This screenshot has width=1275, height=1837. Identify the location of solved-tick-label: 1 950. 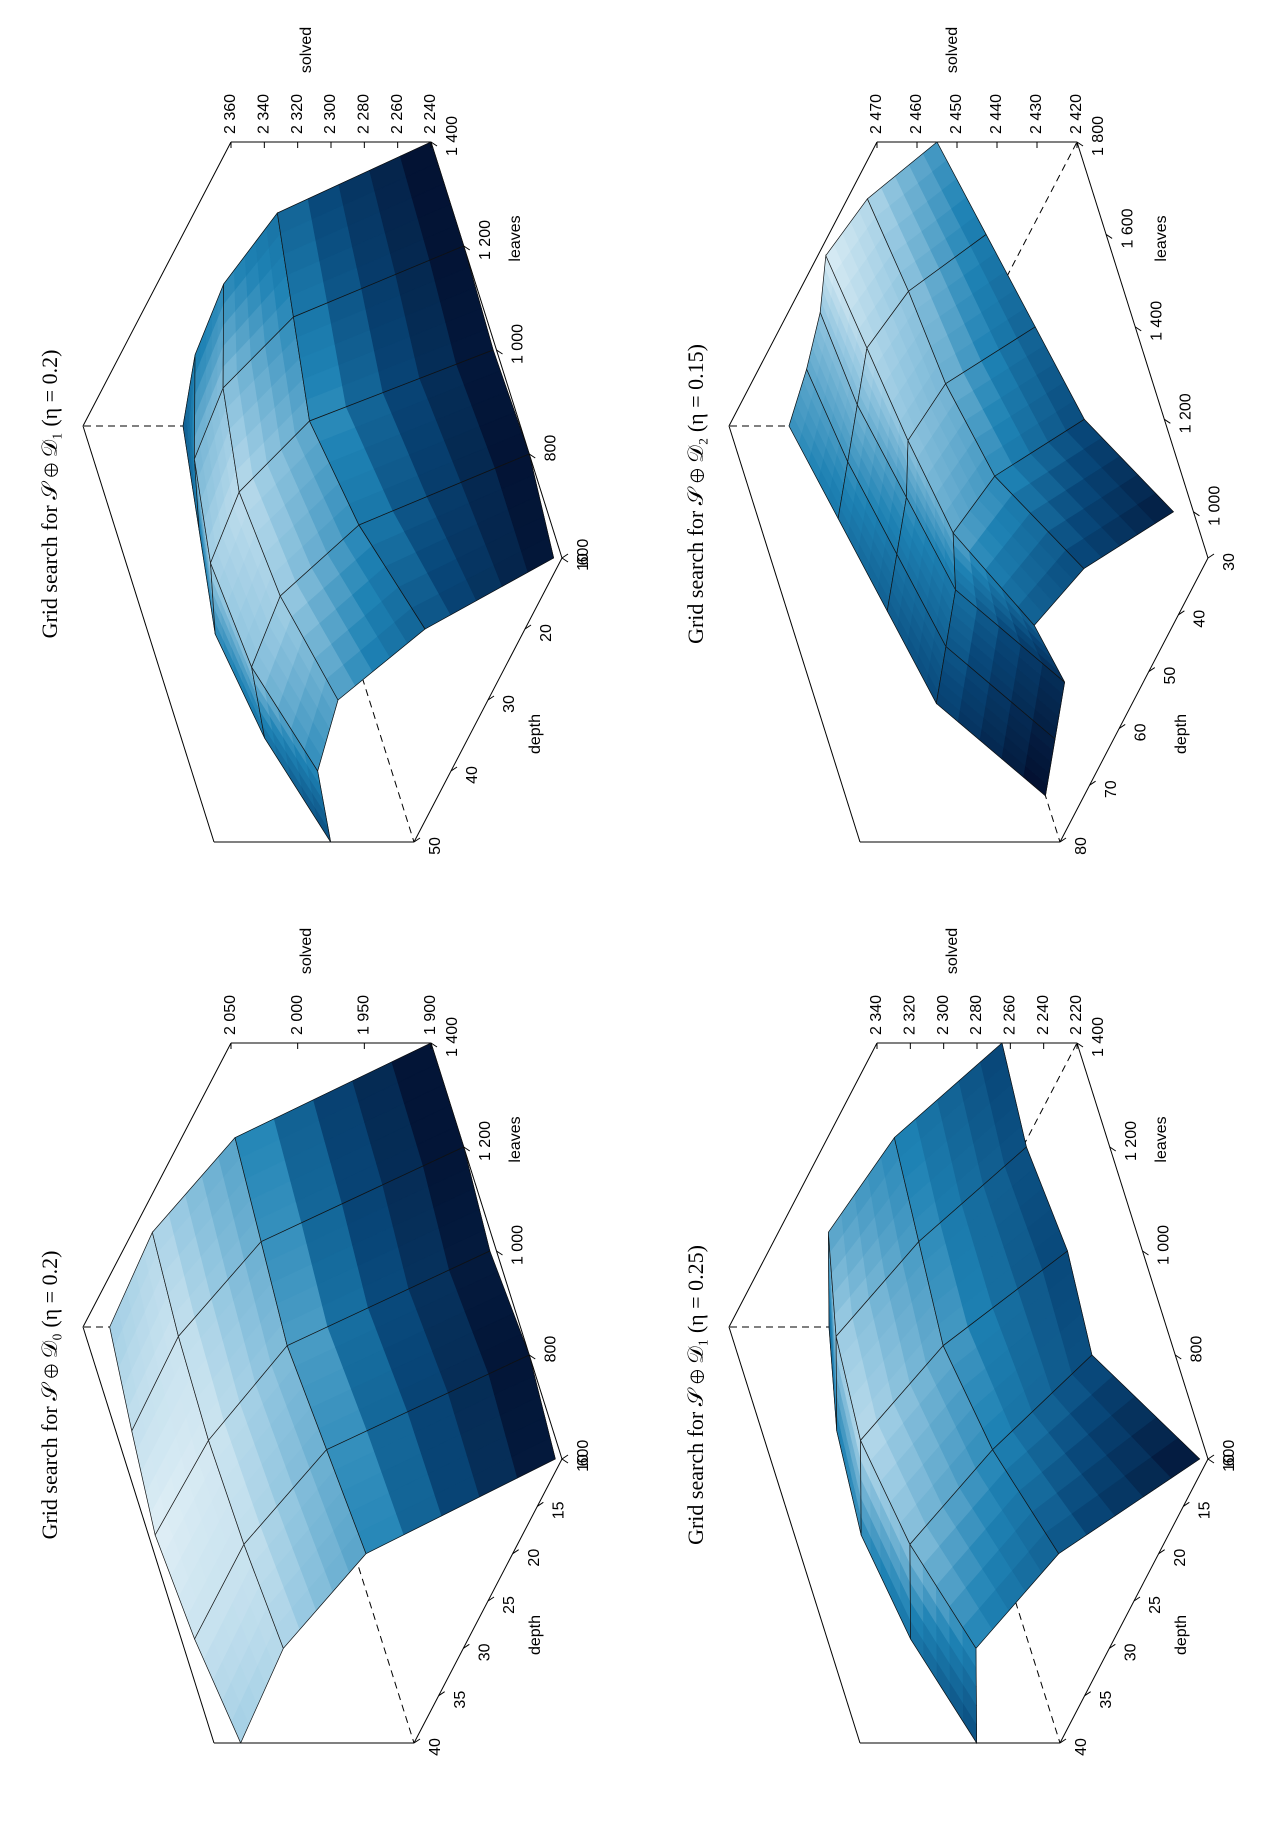
(364, 1015).